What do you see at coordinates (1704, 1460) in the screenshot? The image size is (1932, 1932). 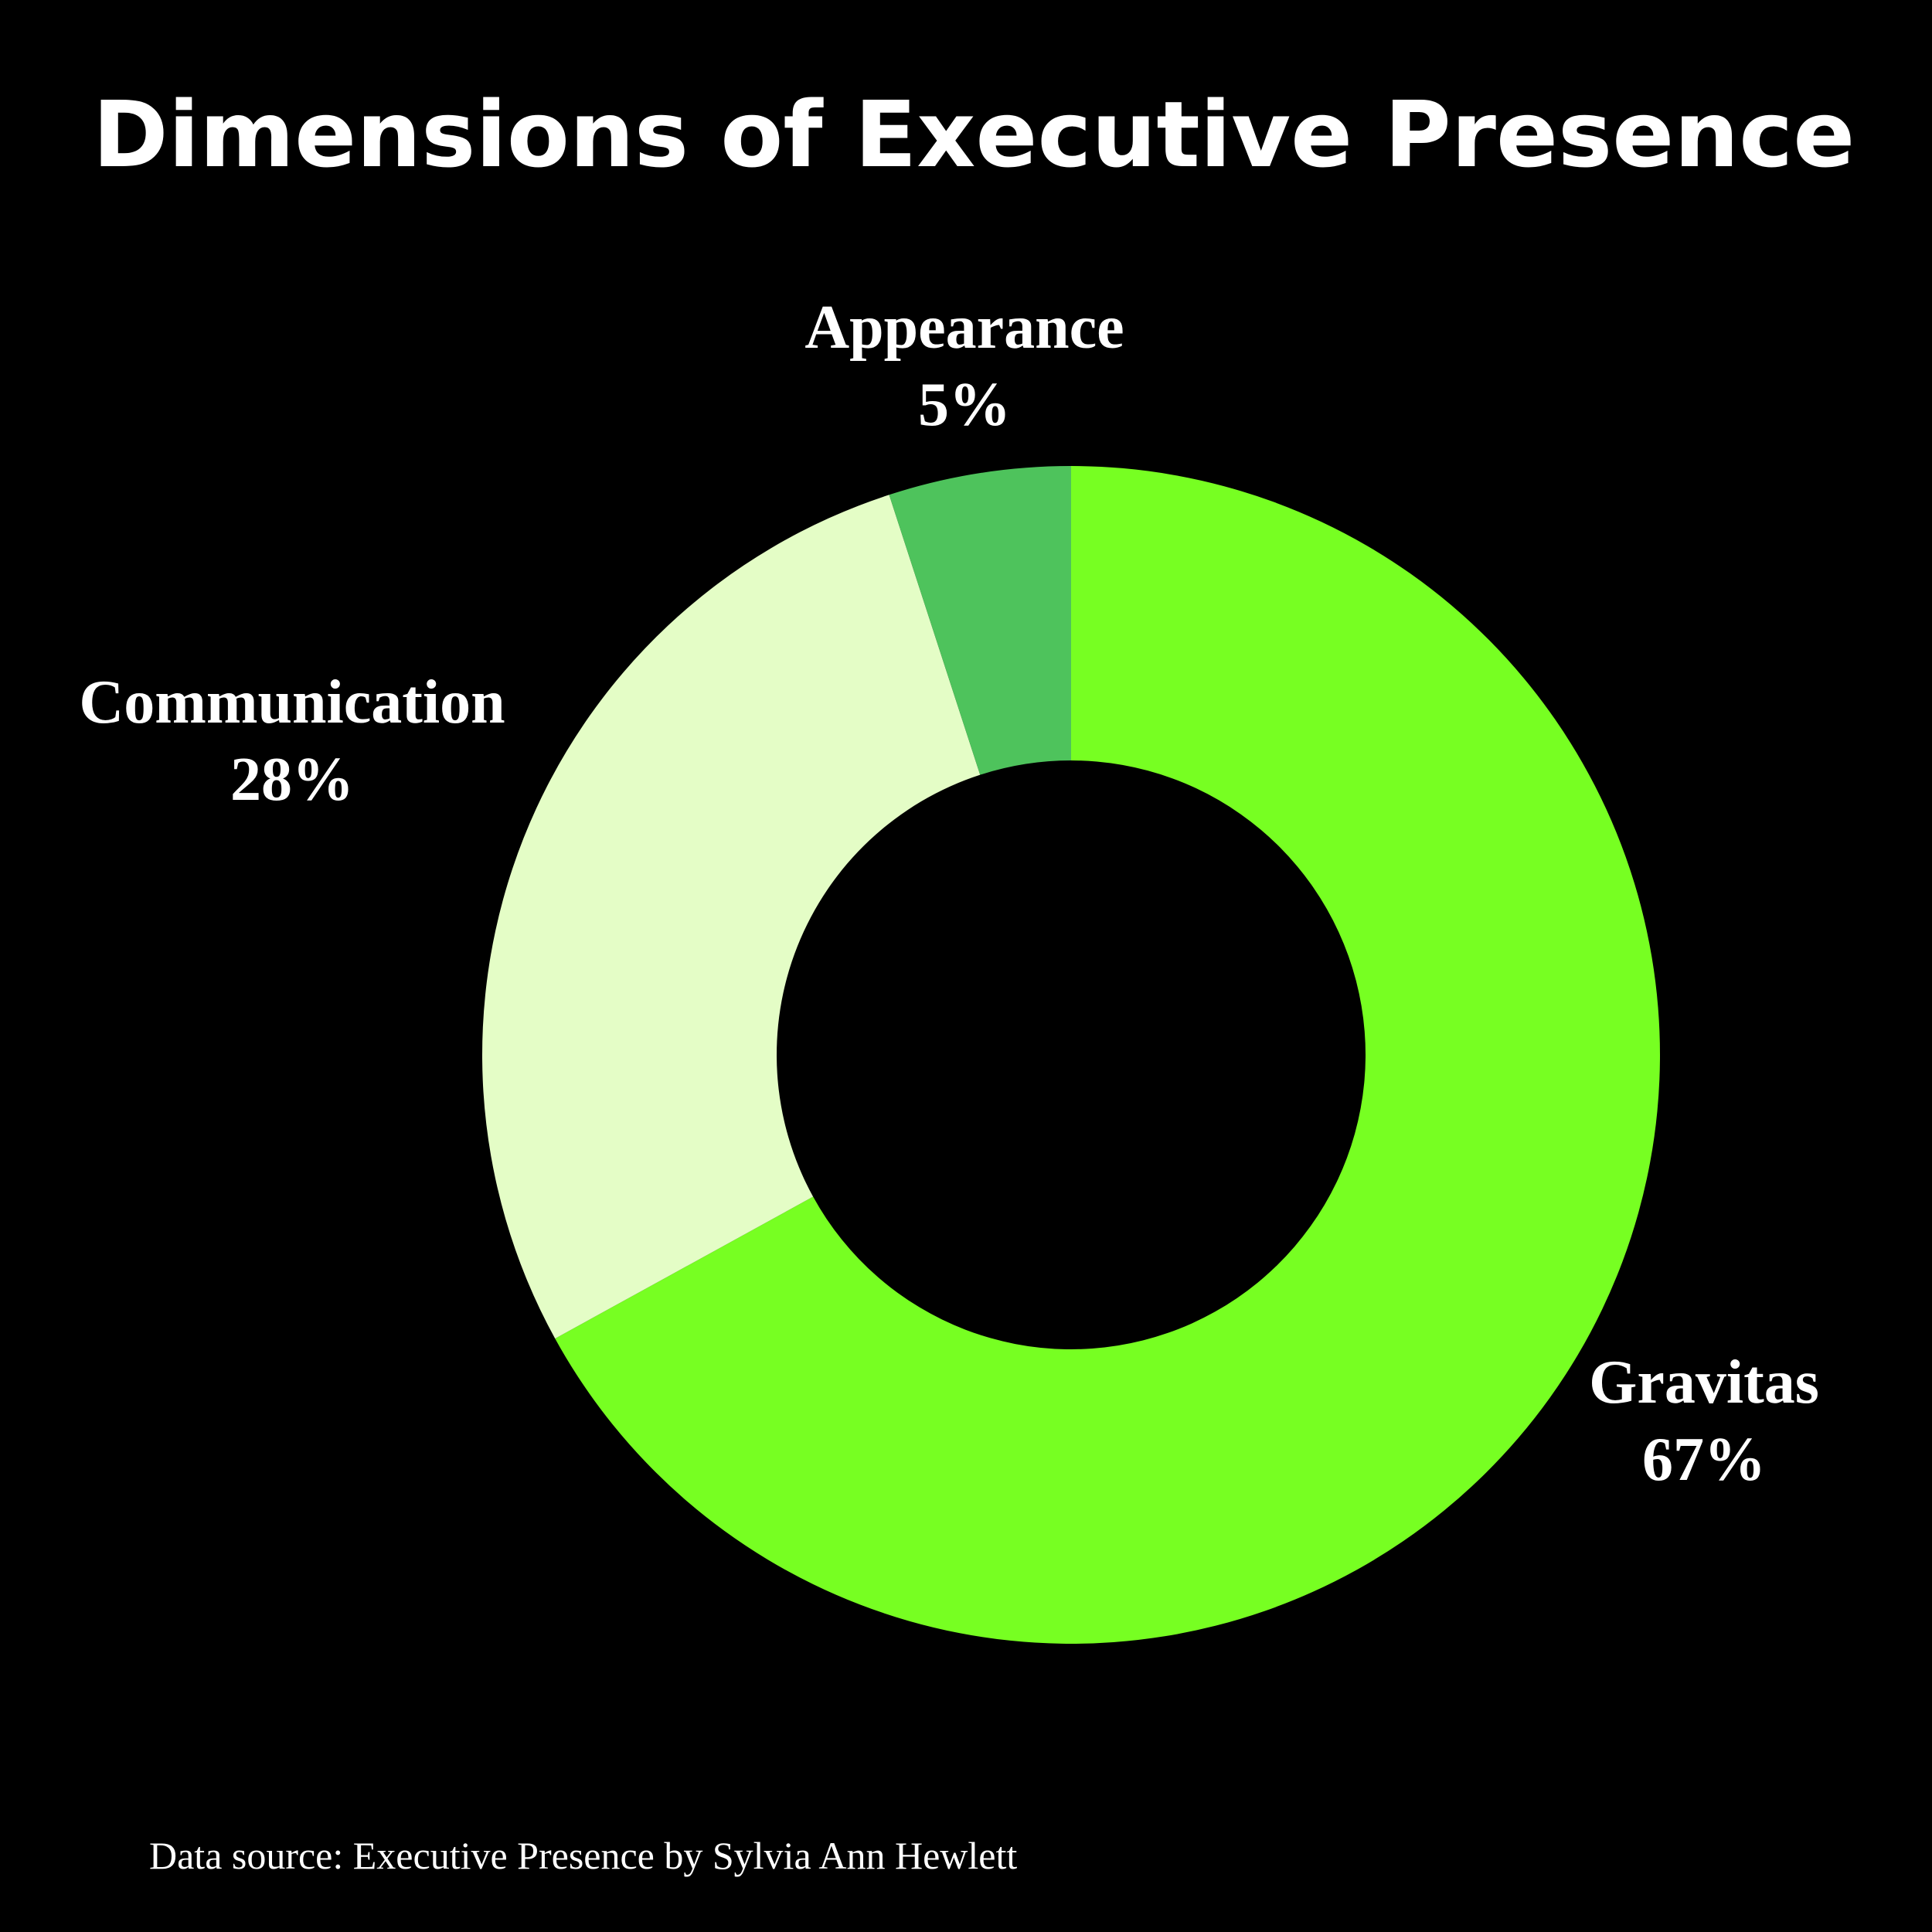 I see `slice-value-gravitas: 67%` at bounding box center [1704, 1460].